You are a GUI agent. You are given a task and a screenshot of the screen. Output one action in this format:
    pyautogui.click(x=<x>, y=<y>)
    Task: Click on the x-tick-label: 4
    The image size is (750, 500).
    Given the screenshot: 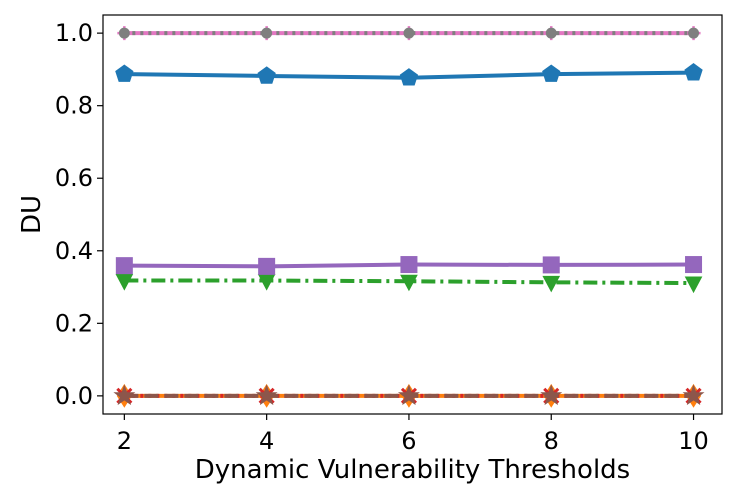 What is the action you would take?
    pyautogui.click(x=266, y=441)
    